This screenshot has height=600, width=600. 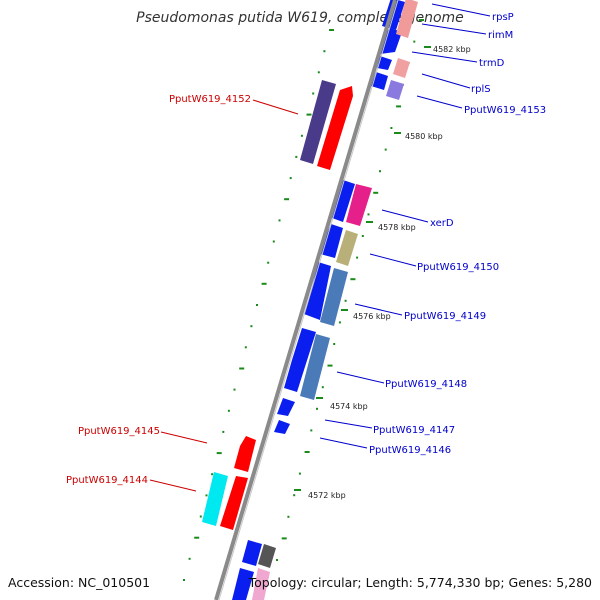 What do you see at coordinates (210, 99) in the screenshot?
I see `gene-label-4152: PputW619_4152` at bounding box center [210, 99].